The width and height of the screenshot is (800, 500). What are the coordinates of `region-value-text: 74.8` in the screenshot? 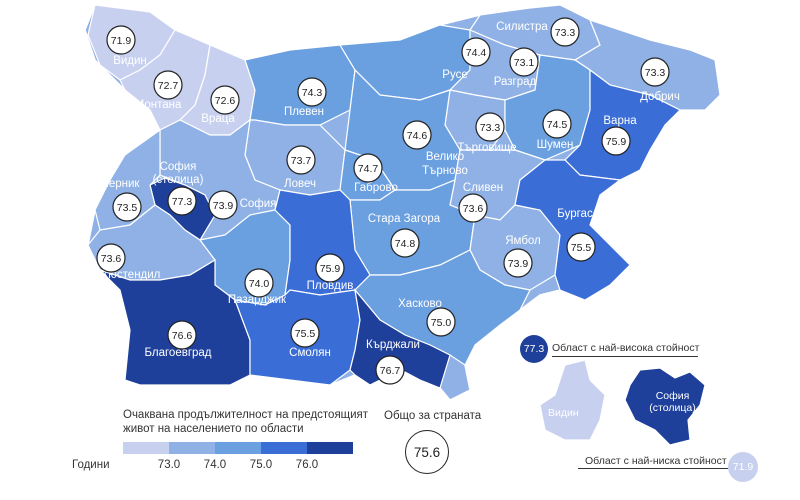 It's located at (405, 244).